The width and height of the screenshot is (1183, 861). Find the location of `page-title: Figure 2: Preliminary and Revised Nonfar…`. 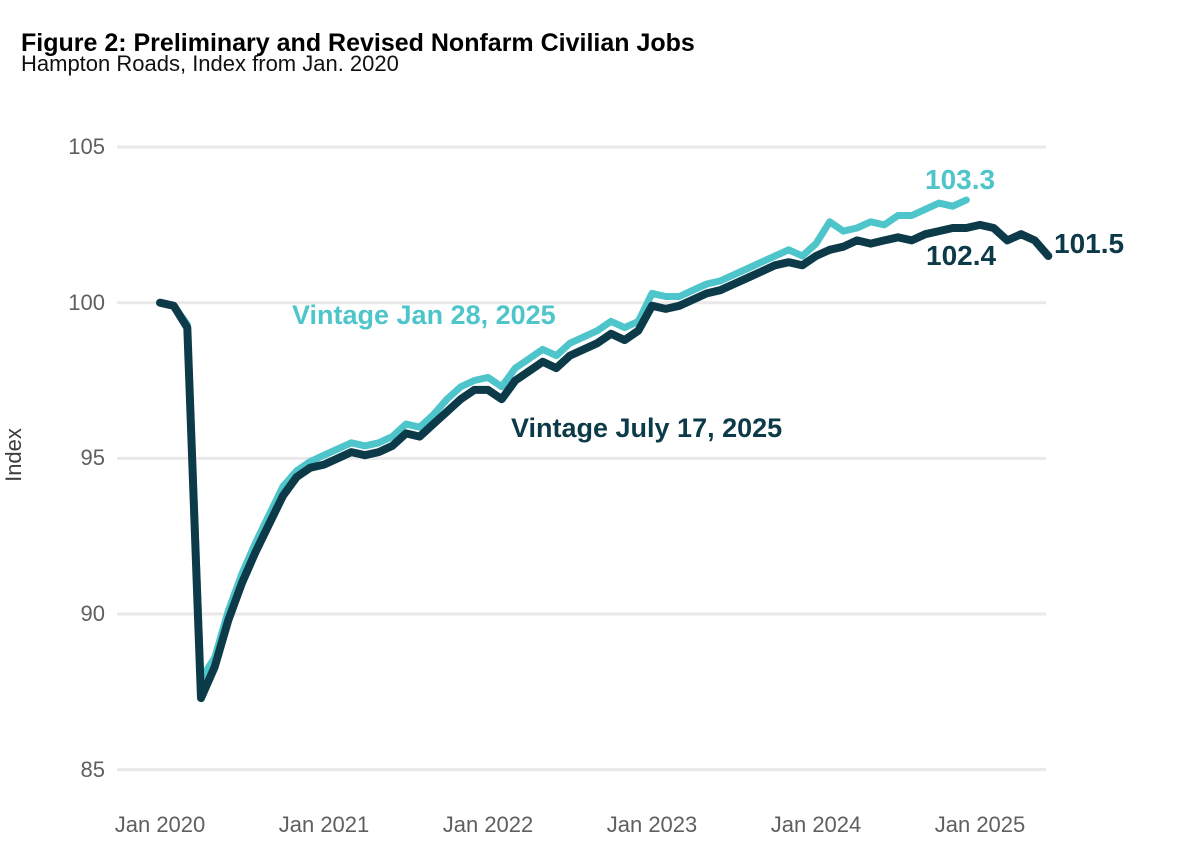

page-title: Figure 2: Preliminary and Revised Nonfar… is located at coordinates (358, 42).